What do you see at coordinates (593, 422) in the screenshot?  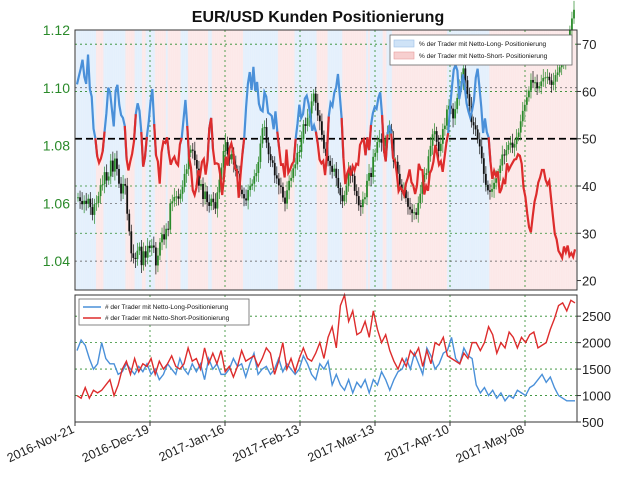 I see `bottom-right-tick-label: 500` at bounding box center [593, 422].